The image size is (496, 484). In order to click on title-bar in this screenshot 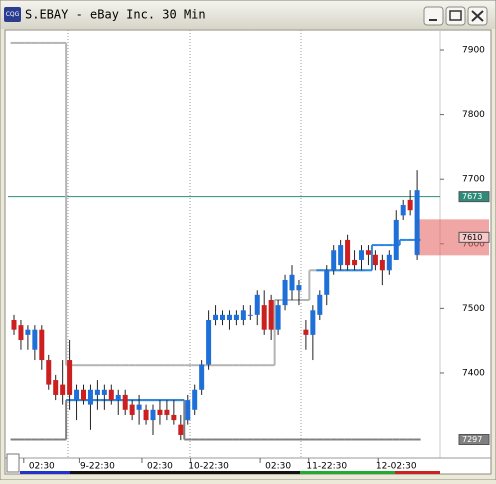, I will do `click(248, 15)`.